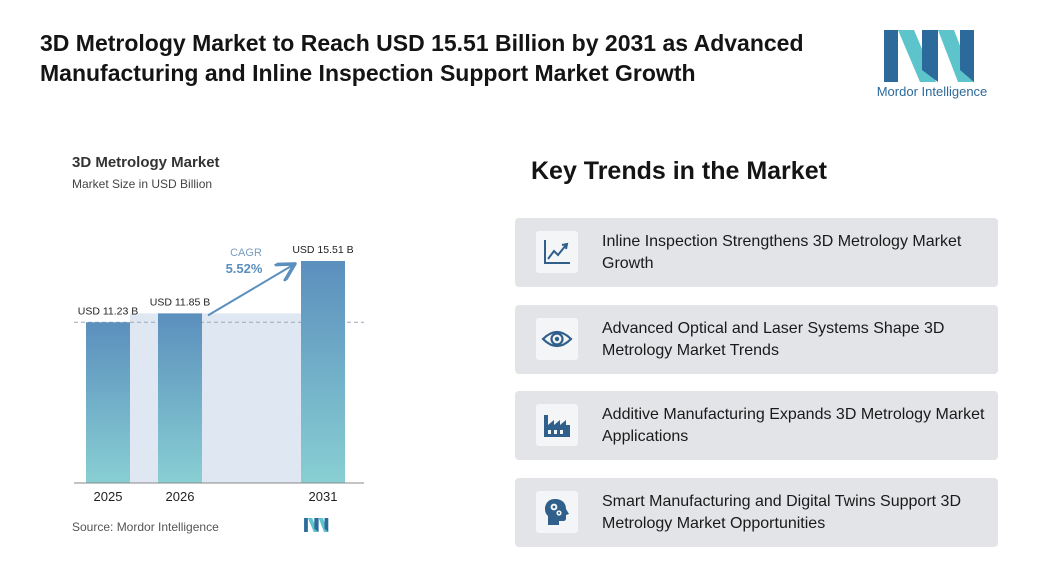 The width and height of the screenshot is (1039, 579). What do you see at coordinates (108, 496) in the screenshot?
I see `x-tick-2025: 2025` at bounding box center [108, 496].